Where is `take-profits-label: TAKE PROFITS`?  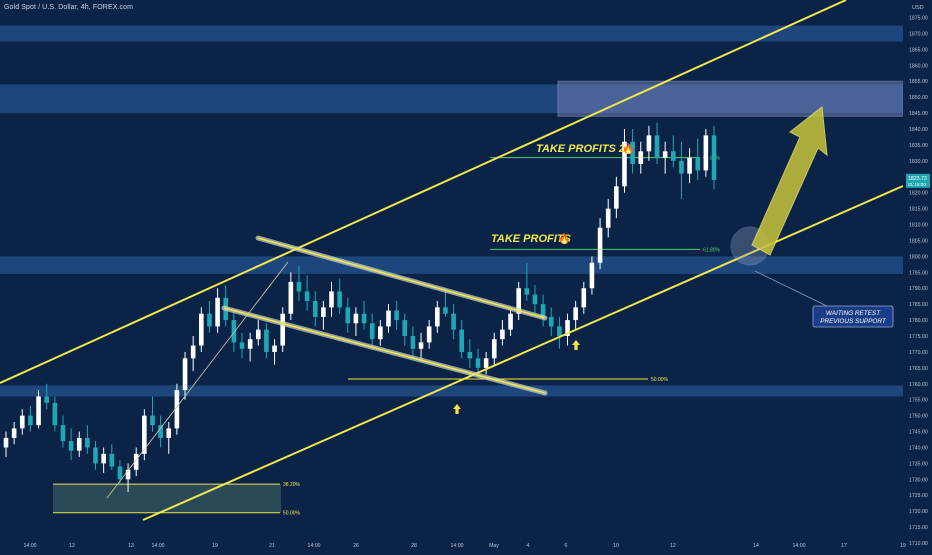 take-profits-label: TAKE PROFITS is located at coordinates (531, 239).